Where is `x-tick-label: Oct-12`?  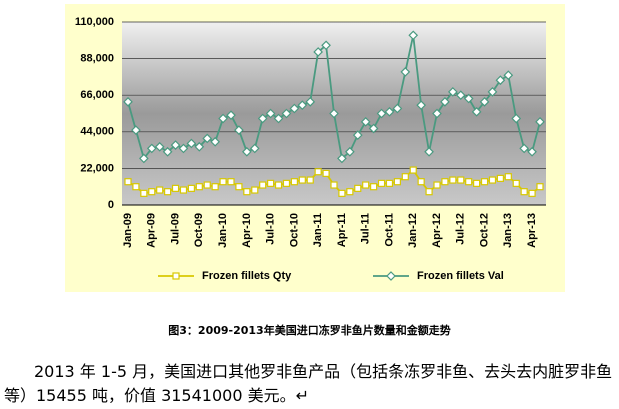
x-tick-label: Oct-12 is located at coordinates (484, 230).